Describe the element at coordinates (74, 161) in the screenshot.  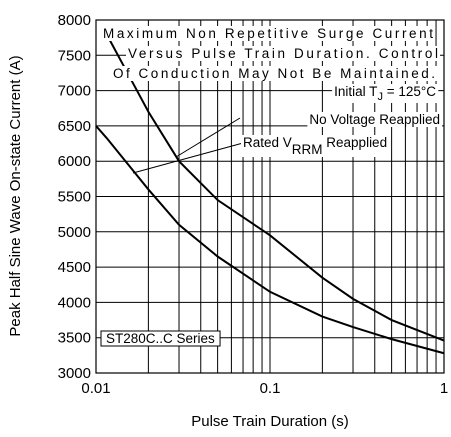
I see `y-tick-label: 6000` at that location.